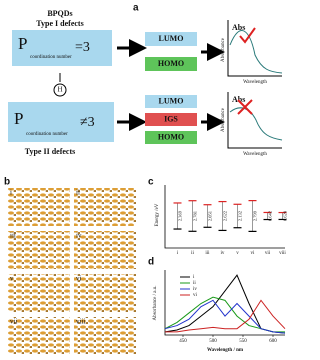  I want to click on gap-label: 2.369, so click(180, 215).